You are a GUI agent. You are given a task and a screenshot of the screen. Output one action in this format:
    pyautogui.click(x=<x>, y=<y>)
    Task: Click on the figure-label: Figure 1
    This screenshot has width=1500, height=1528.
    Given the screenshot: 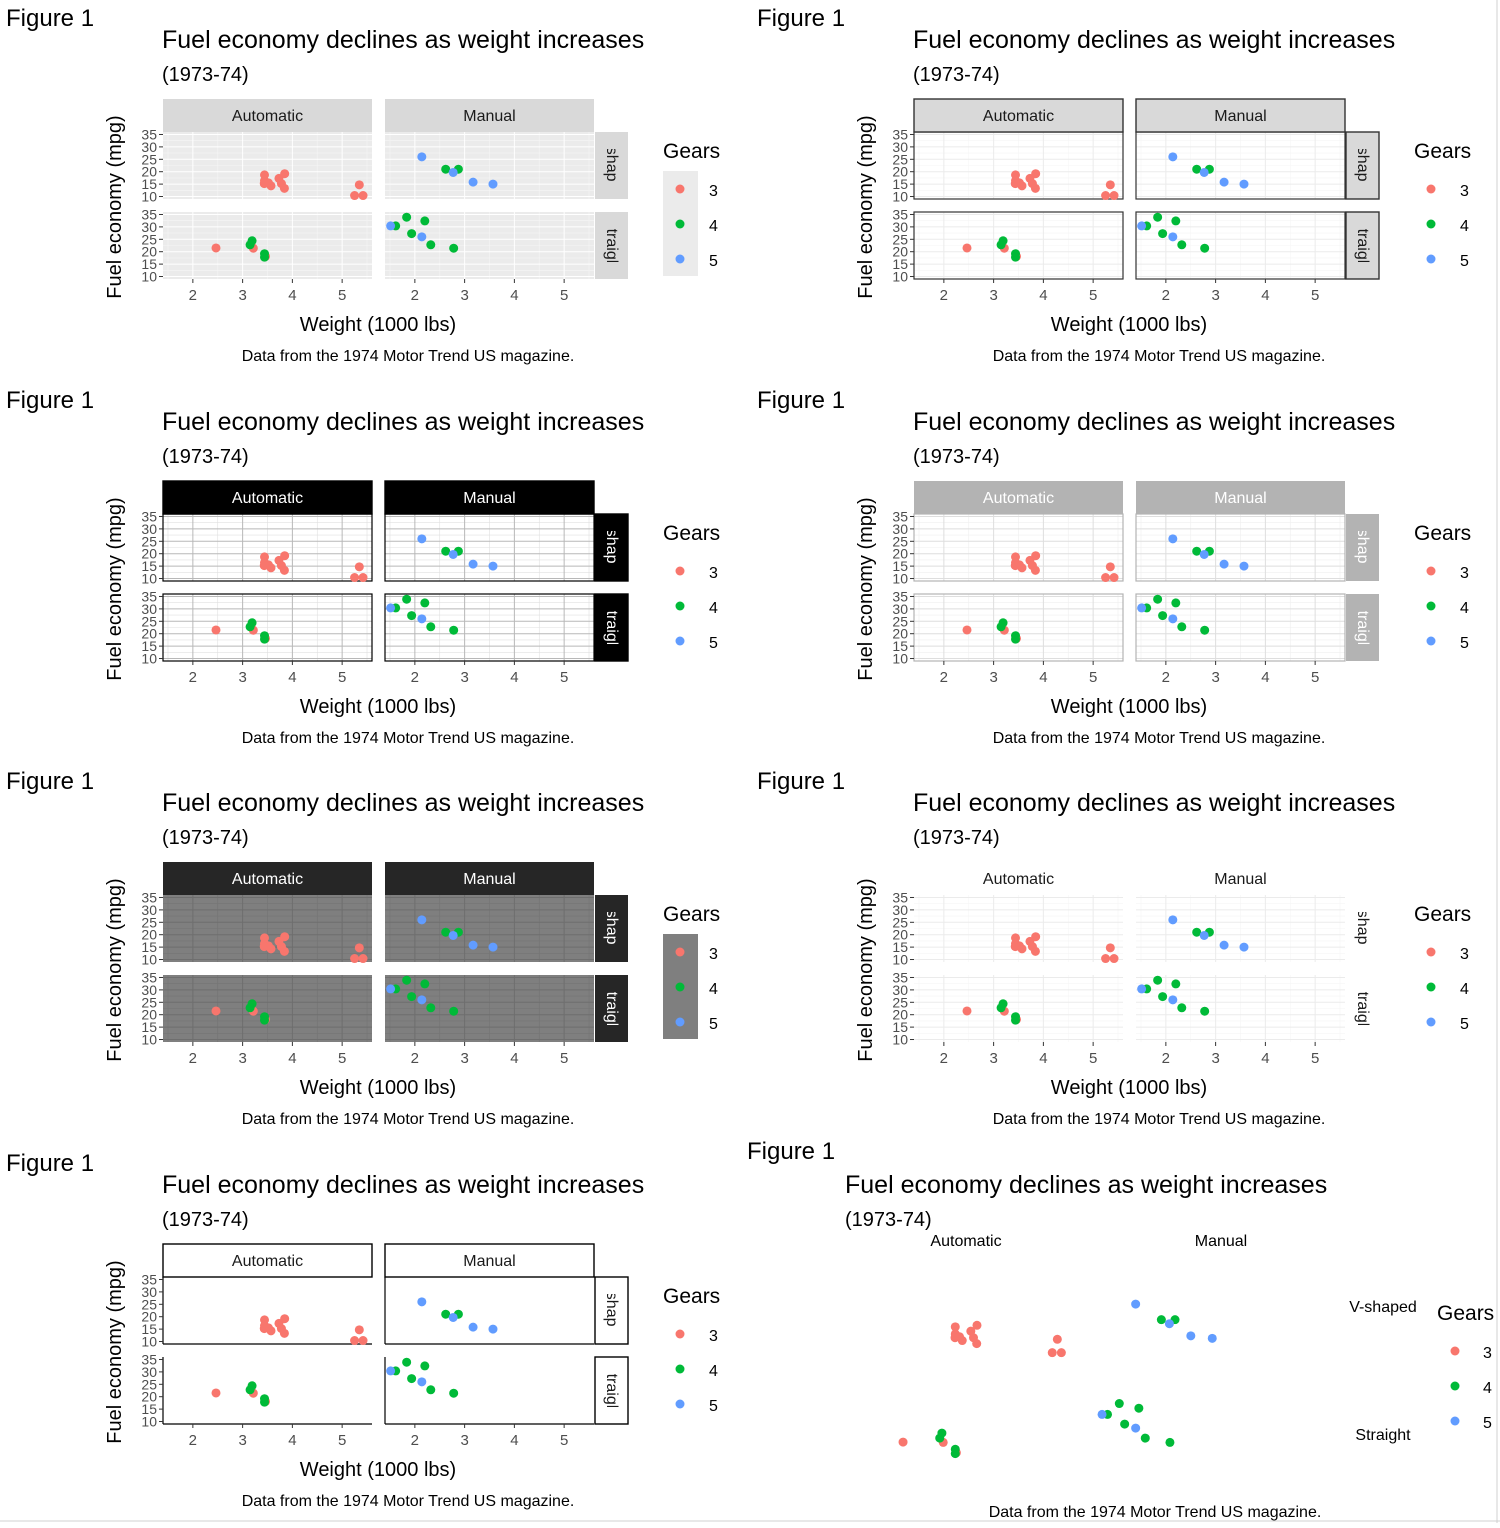 What is the action you would take?
    pyautogui.click(x=50, y=18)
    